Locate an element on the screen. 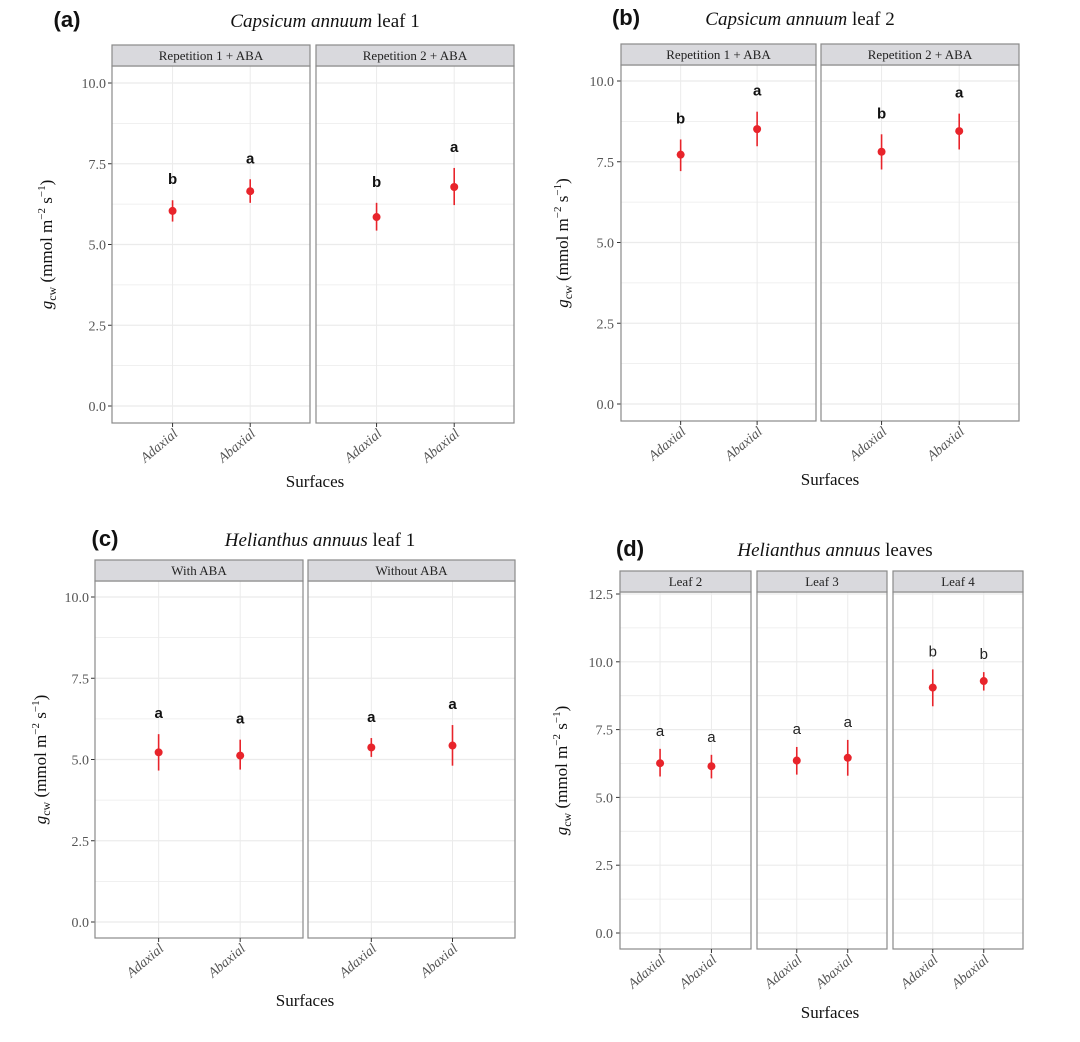  facet: Leaf 4 Adaxial Abaxial b b is located at coordinates (958, 781).